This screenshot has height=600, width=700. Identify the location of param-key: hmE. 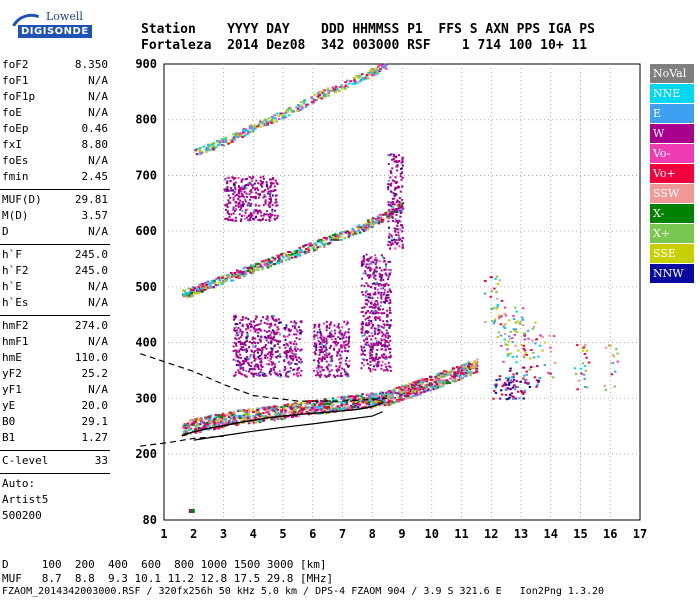
(12, 357).